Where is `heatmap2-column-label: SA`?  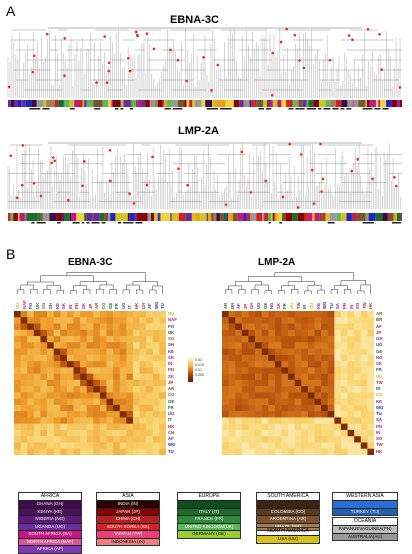 heatmap2-column-label: SA is located at coordinates (337, 306).